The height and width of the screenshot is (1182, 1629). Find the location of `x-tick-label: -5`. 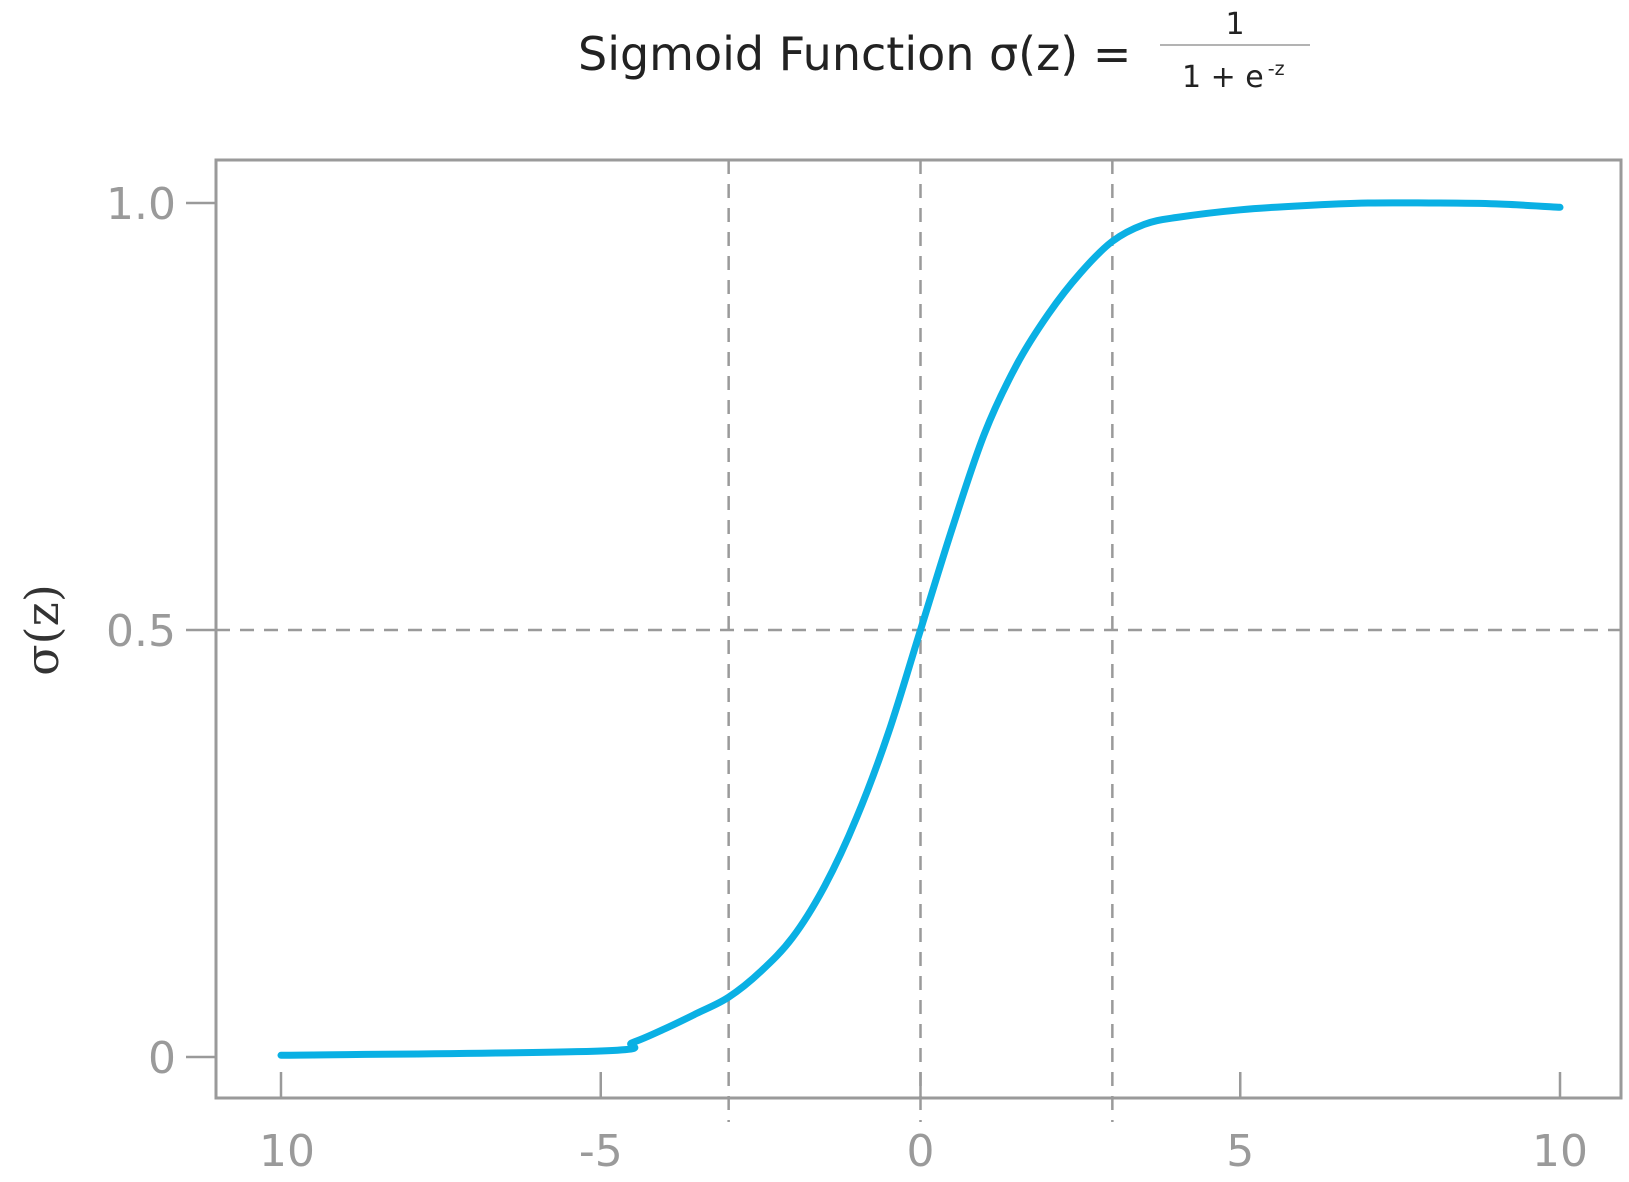

x-tick-label: -5 is located at coordinates (601, 1151).